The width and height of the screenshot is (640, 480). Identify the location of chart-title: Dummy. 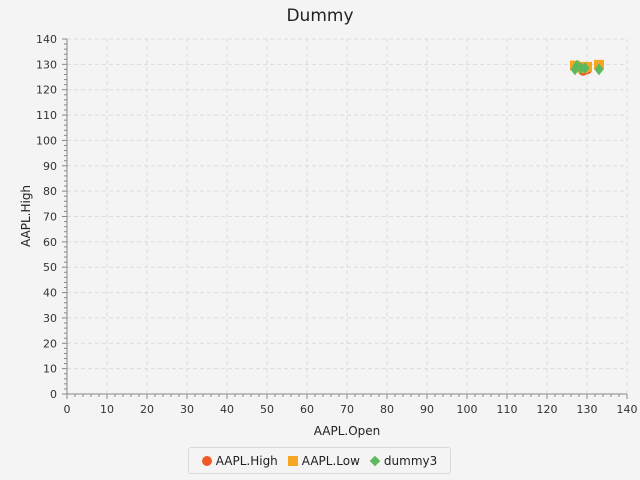
(320, 16).